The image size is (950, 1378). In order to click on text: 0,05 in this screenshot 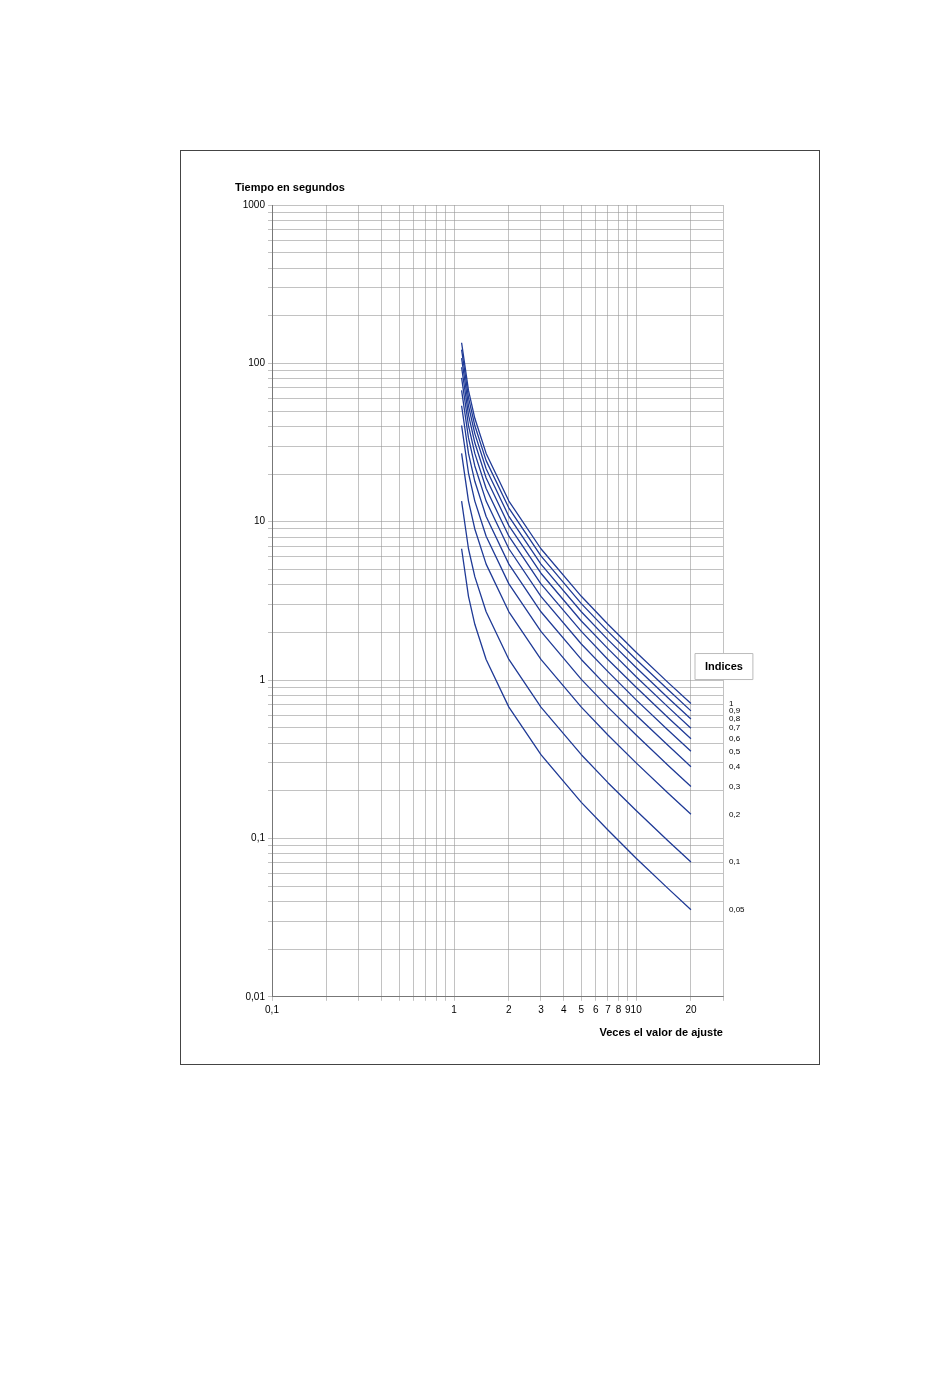, I will do `click(737, 909)`.